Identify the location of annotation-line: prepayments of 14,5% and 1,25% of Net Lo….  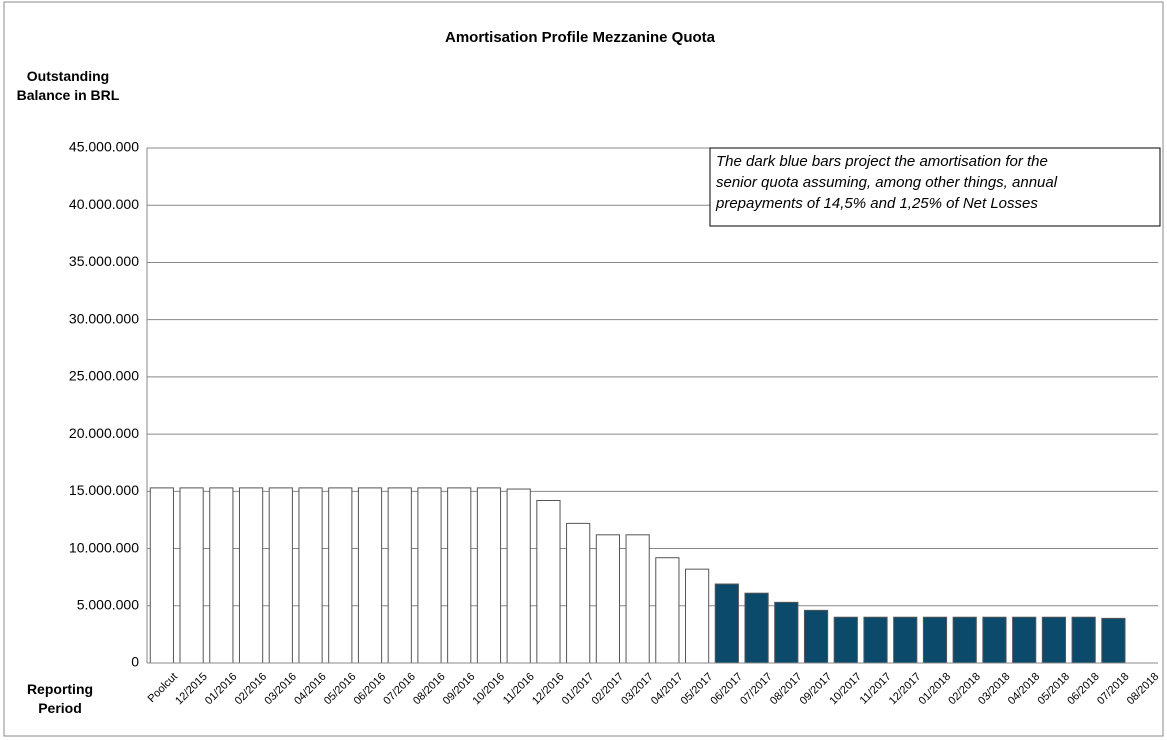
(876, 203).